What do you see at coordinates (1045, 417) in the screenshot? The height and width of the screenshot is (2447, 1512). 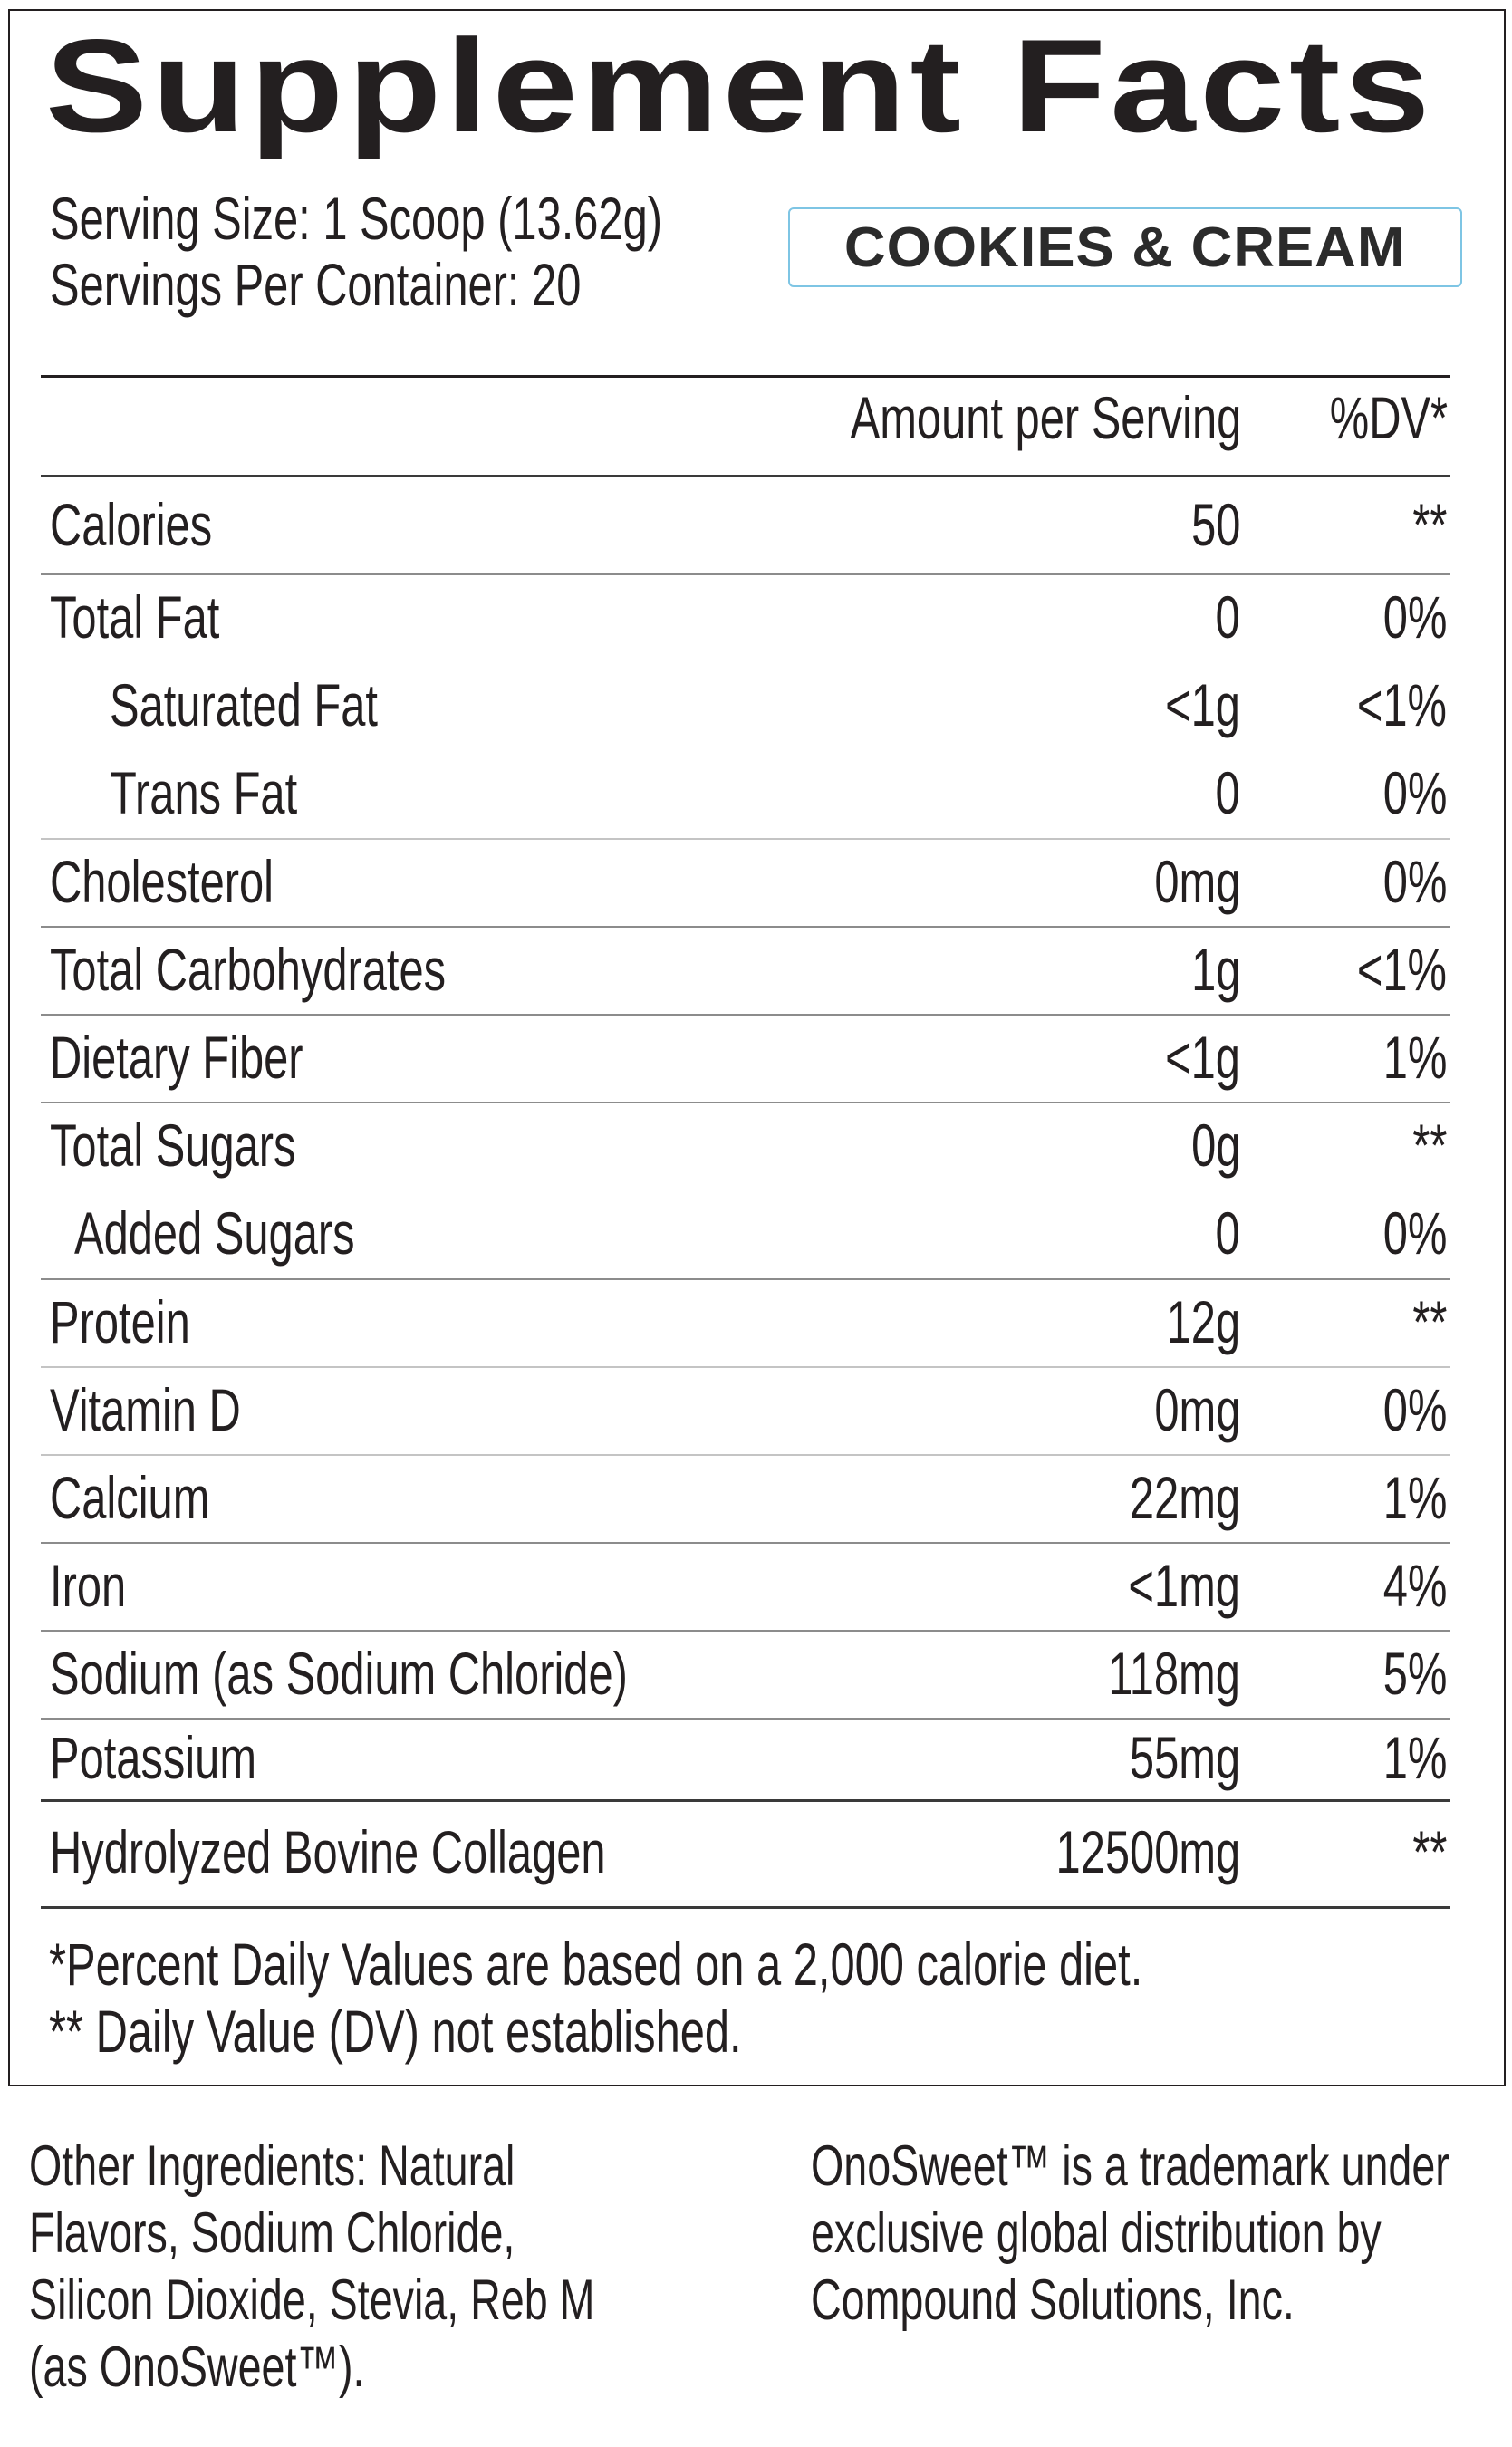 I see `column-header-amount-text: Amount per Serving` at bounding box center [1045, 417].